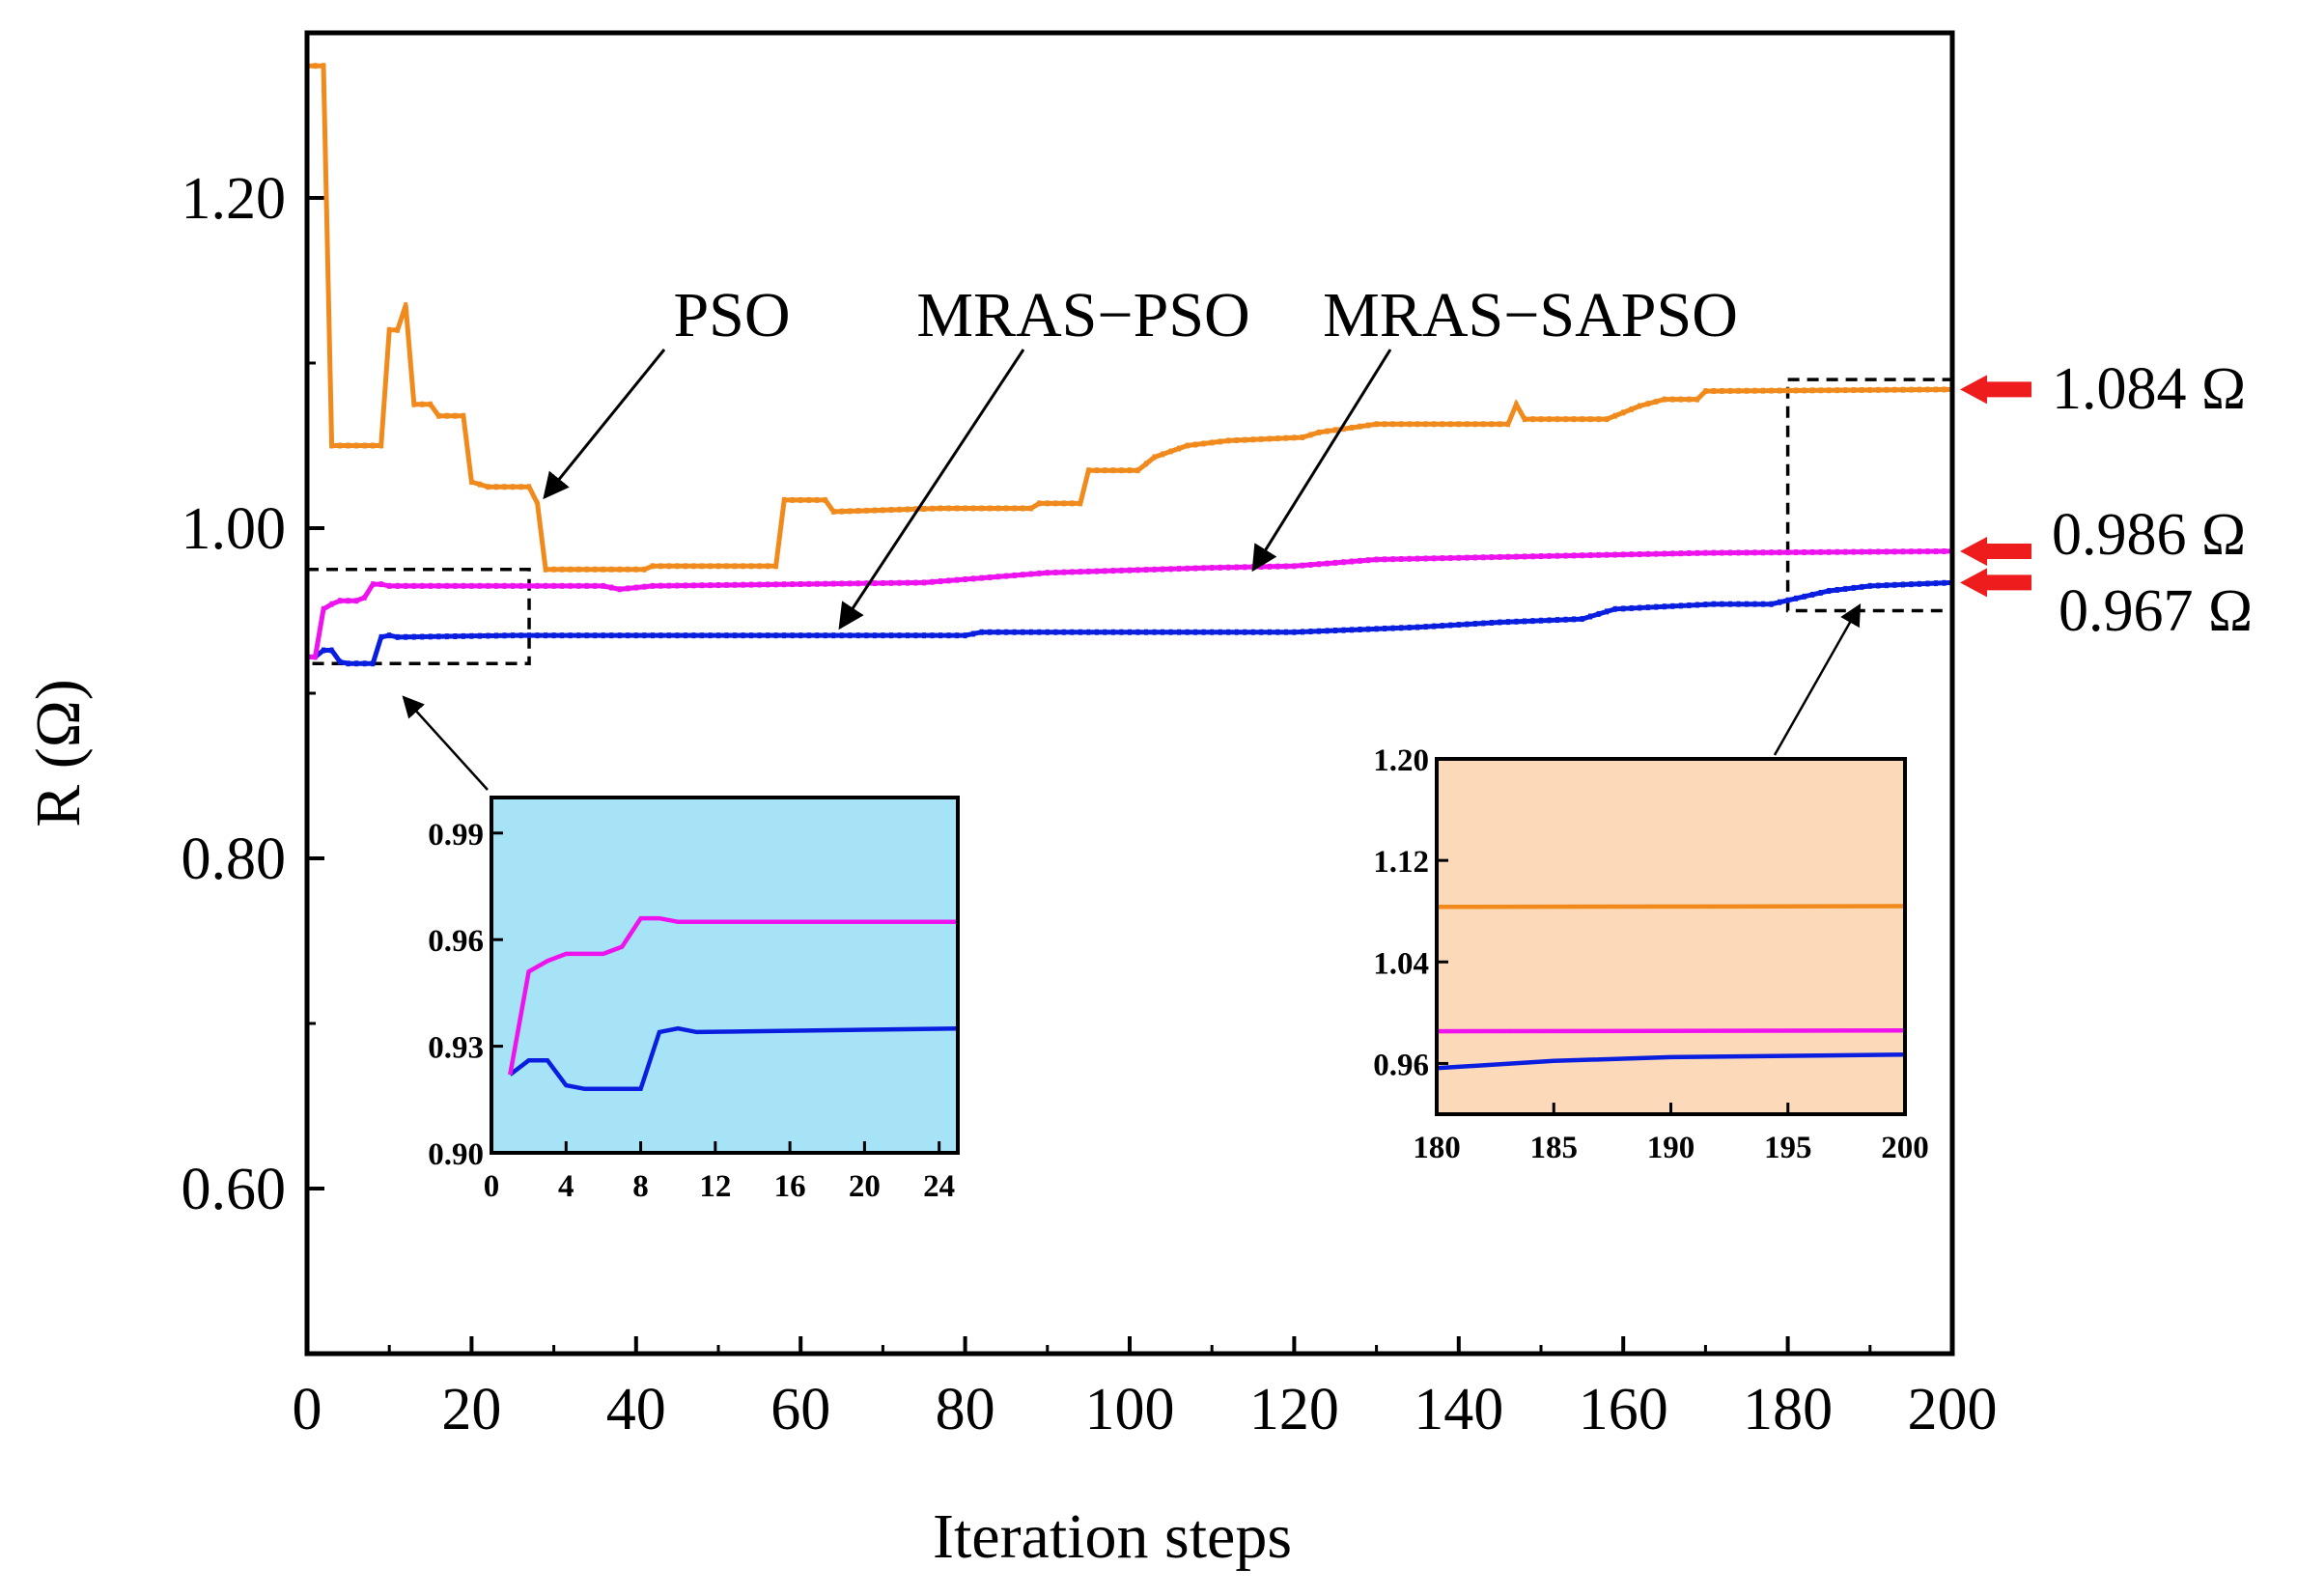 The image size is (2297, 1596). What do you see at coordinates (1671, 937) in the screenshot?
I see `inset-final-frame` at bounding box center [1671, 937].